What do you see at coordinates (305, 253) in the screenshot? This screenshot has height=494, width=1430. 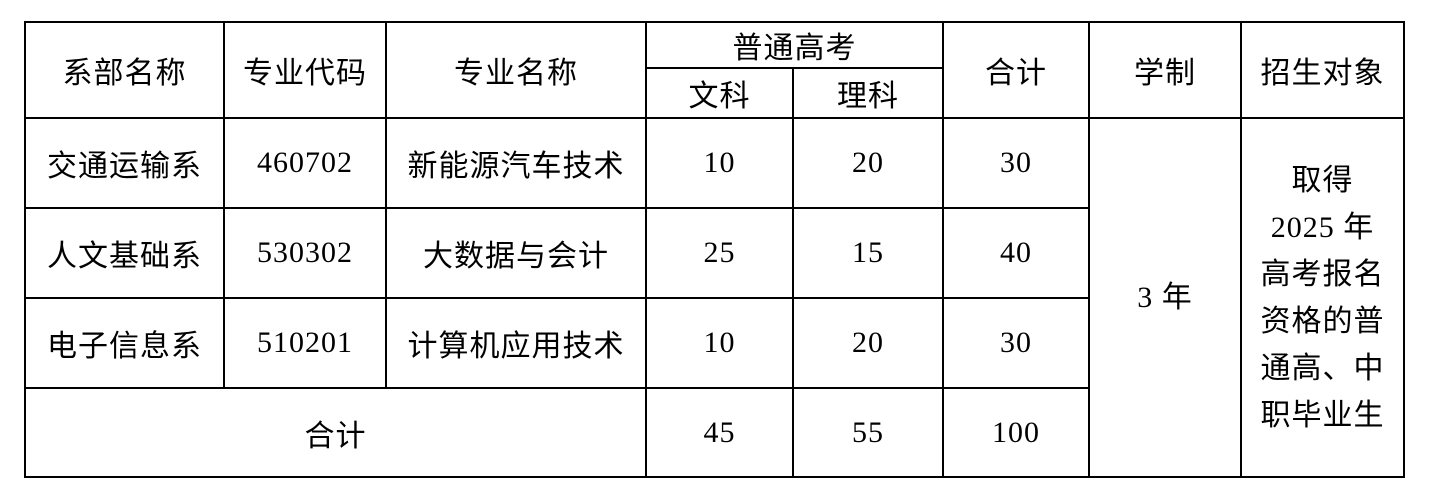 I see `cell-major-code: 530302` at bounding box center [305, 253].